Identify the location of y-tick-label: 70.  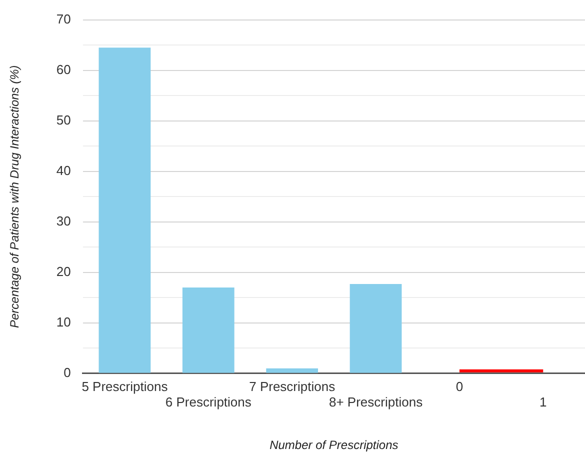
(63, 18).